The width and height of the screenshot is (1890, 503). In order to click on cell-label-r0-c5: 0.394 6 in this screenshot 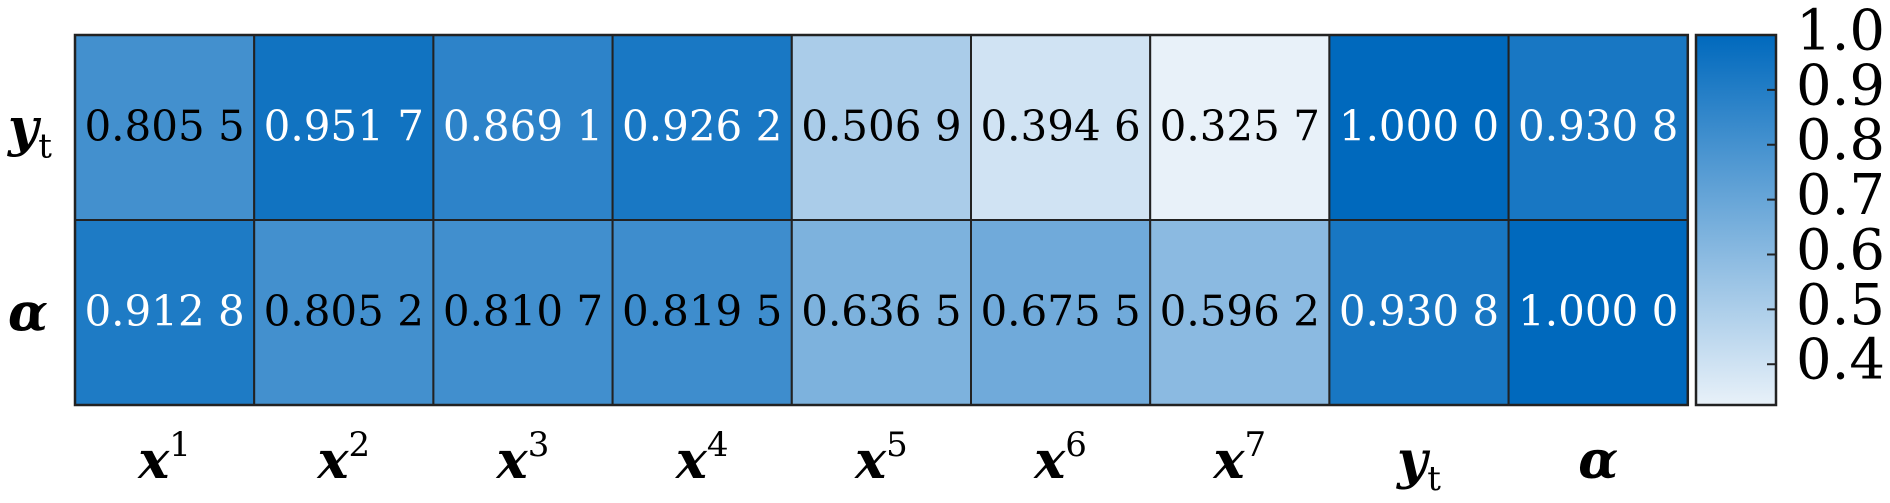, I will do `click(1060, 126)`.